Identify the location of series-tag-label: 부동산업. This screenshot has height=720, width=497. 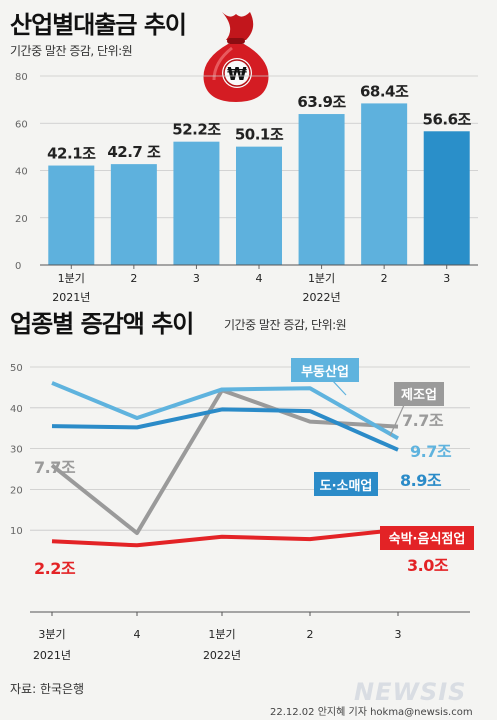
(325, 372).